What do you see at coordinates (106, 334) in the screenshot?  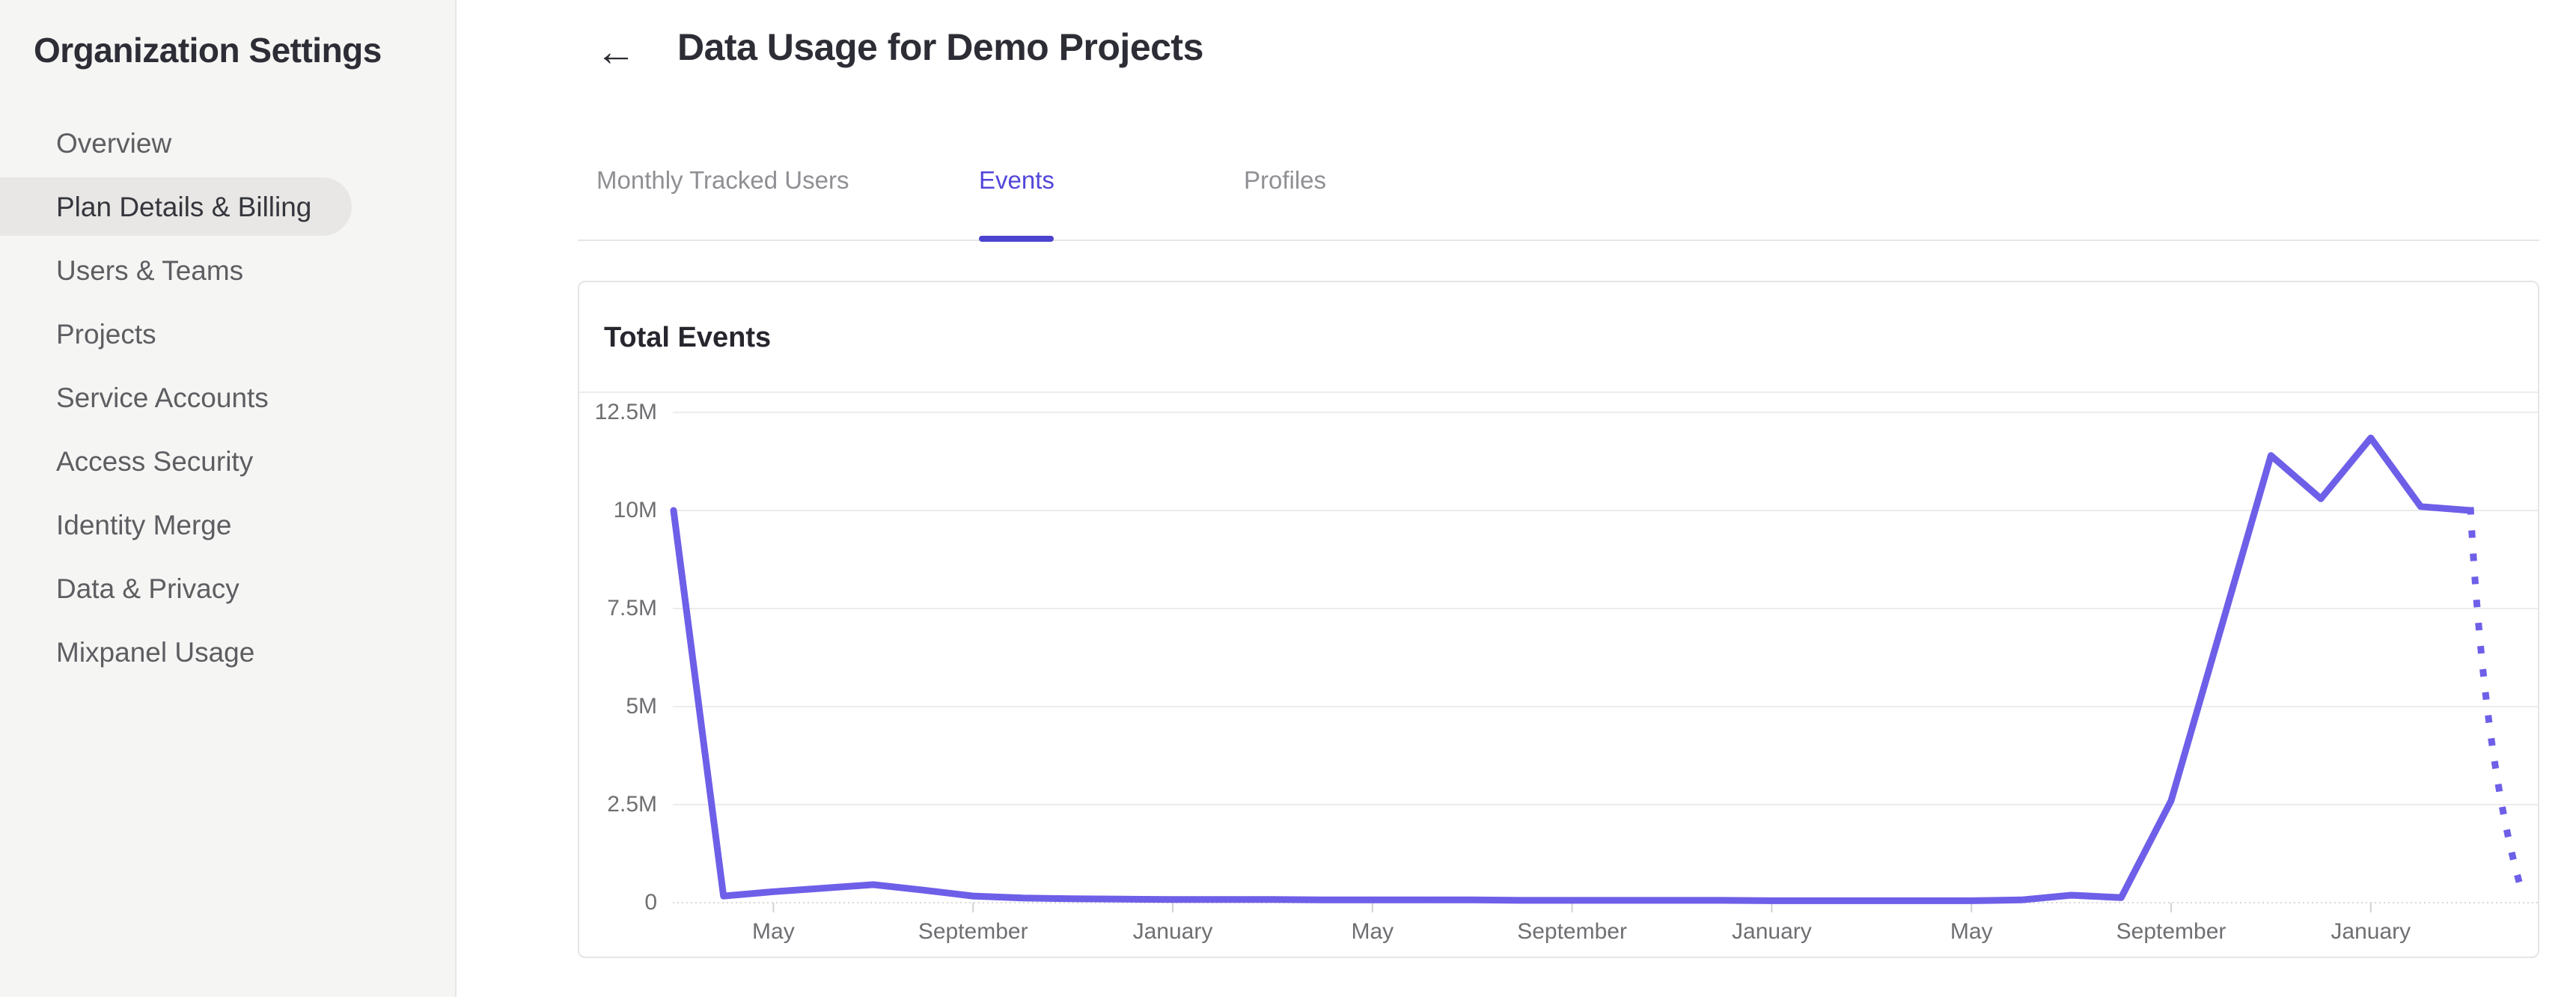 I see `sidebar-item-label: Projects` at bounding box center [106, 334].